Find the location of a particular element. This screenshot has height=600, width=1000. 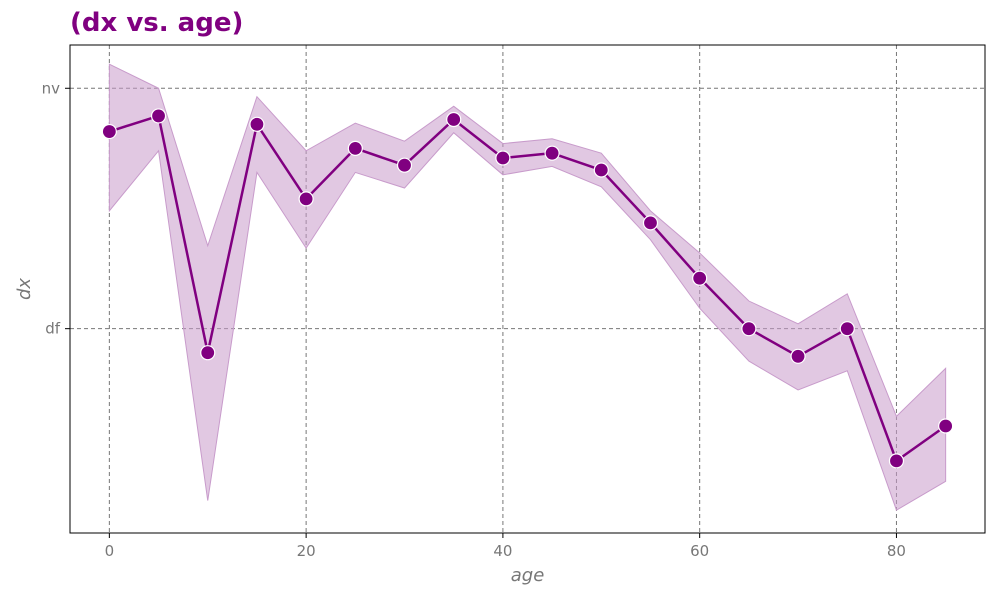

x-axis-ticks: 0 20 40 60 80 is located at coordinates (505, 546).